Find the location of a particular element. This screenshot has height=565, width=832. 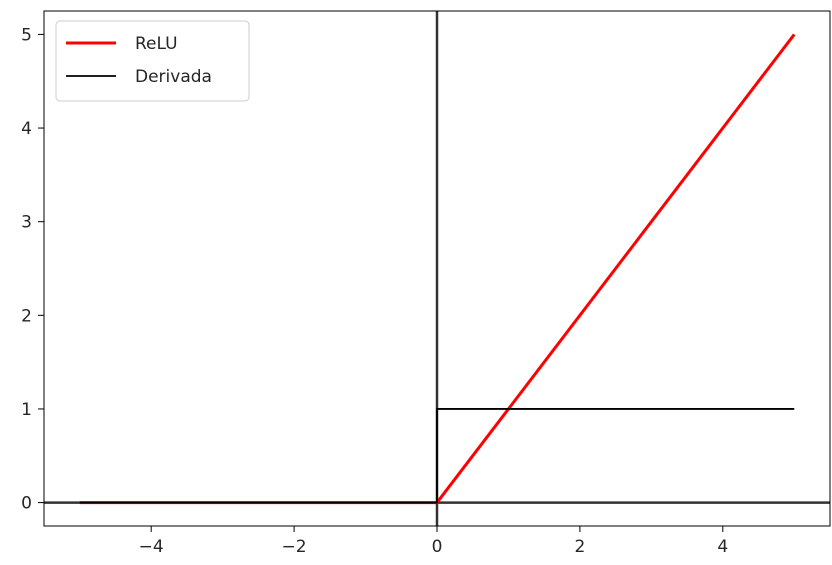

legend-box is located at coordinates (152, 61).